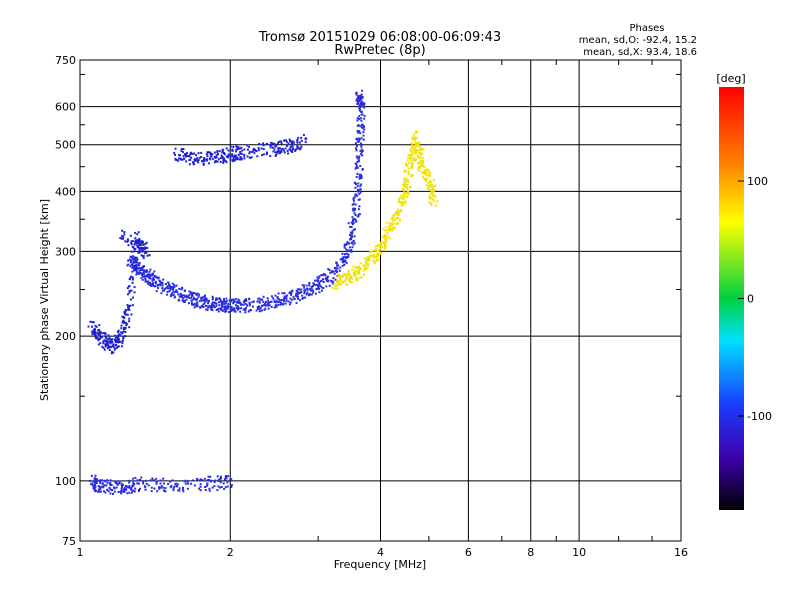 The width and height of the screenshot is (800, 600). I want to click on y-tick-label: 75, so click(69, 541).